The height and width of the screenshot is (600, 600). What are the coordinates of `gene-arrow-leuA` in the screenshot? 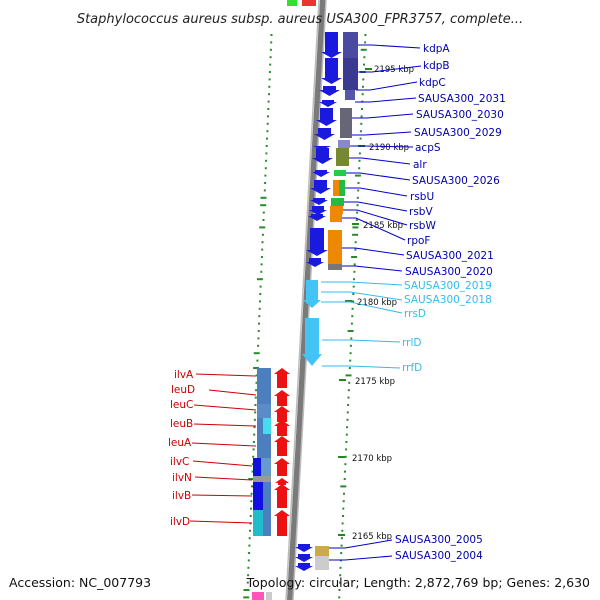 It's located at (282, 446).